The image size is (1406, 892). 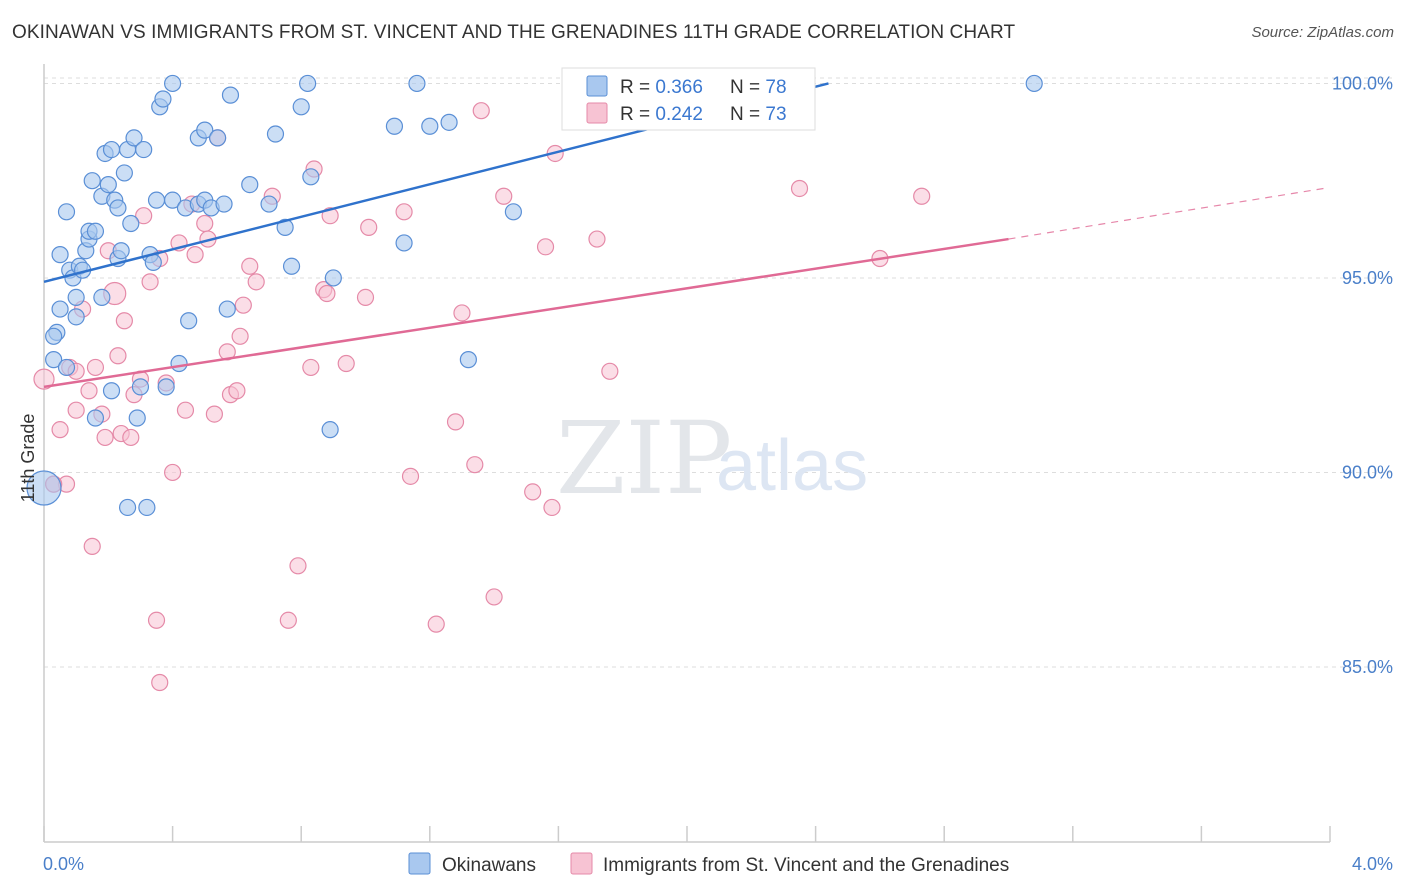 I want to click on pink-trend-extension, so click(x=1166, y=213).